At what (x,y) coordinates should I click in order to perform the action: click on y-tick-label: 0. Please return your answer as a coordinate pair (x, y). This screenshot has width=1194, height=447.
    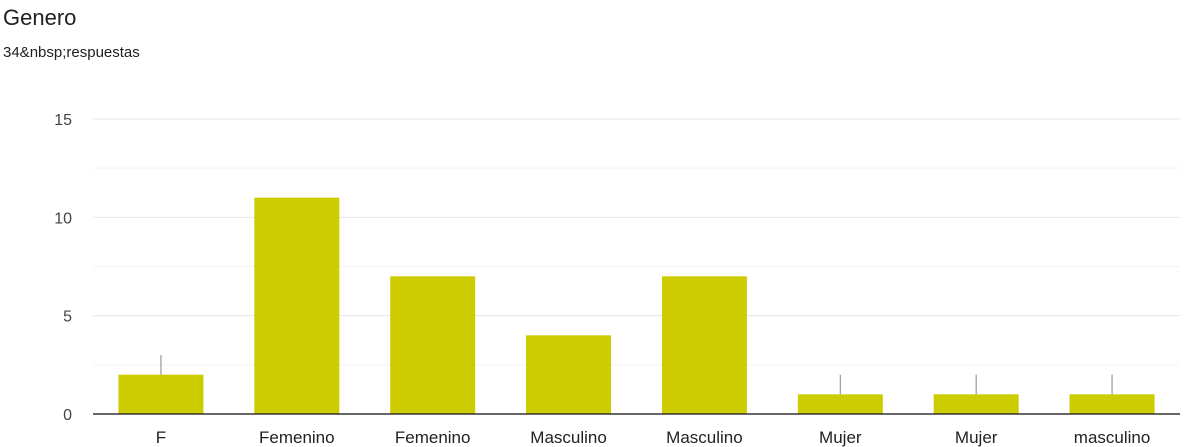
    Looking at the image, I should click on (67, 415).